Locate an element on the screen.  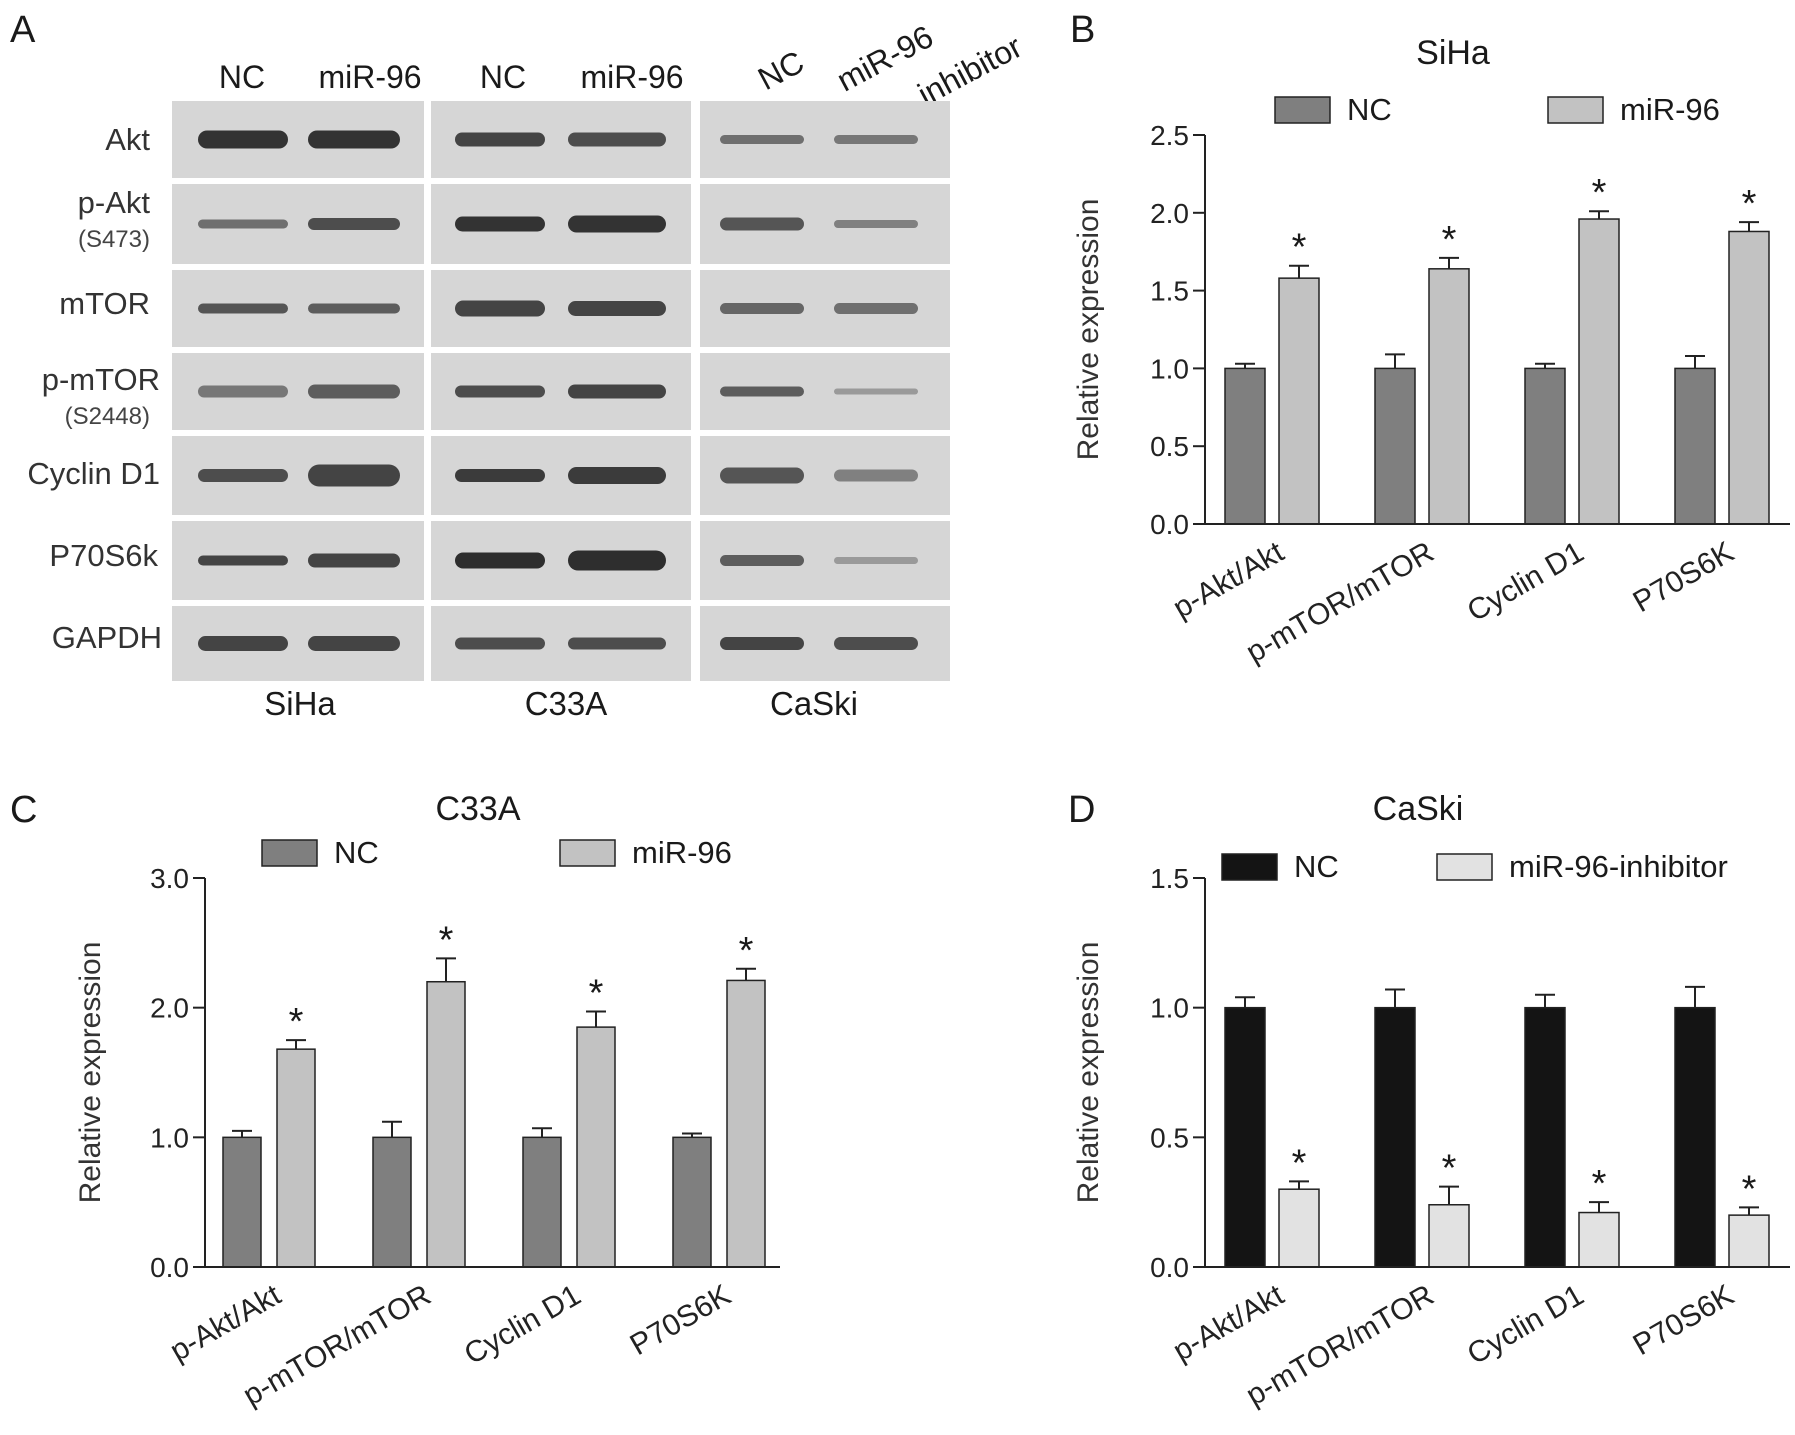
bar-b-mir-96-p-mtor-mtor is located at coordinates (1449, 396).